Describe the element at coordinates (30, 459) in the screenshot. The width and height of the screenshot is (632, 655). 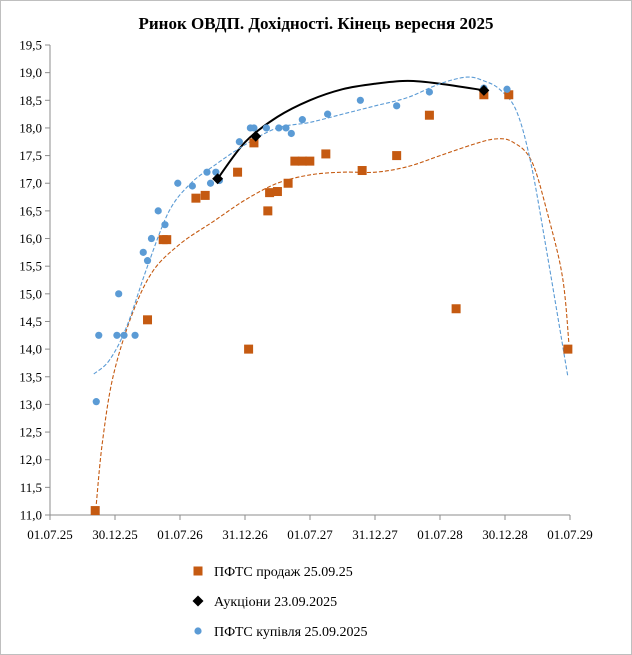
I see `y-tick-label: 12,0` at that location.